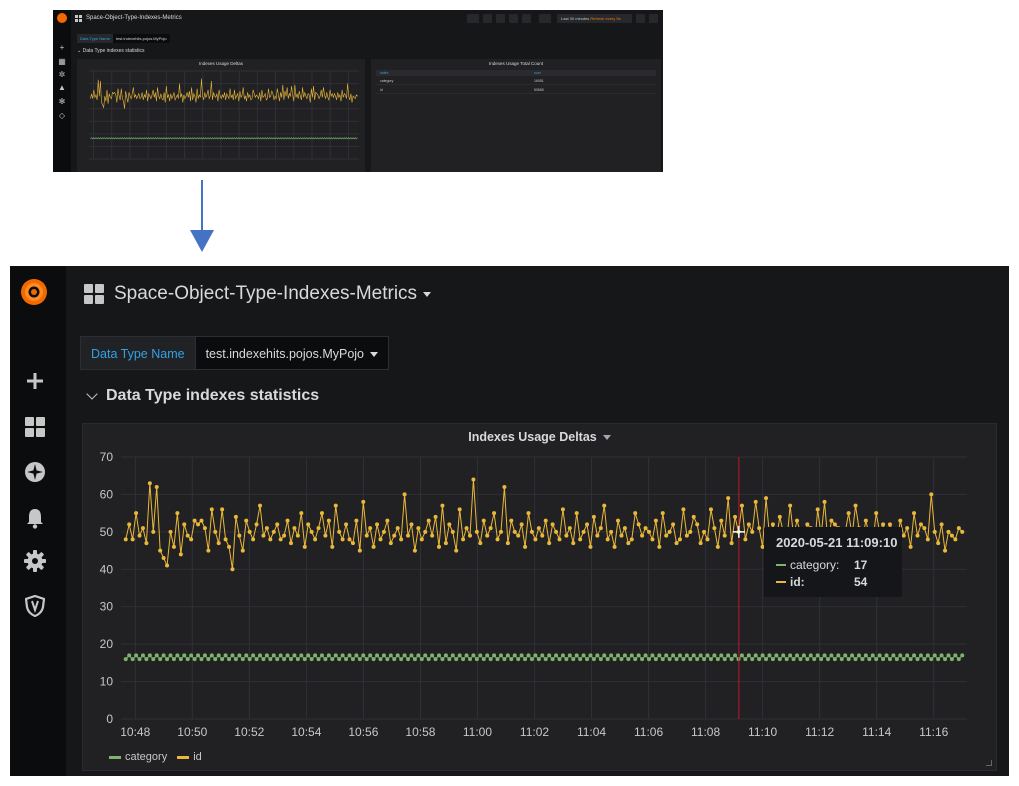 This screenshot has height=786, width=1019. What do you see at coordinates (34, 292) in the screenshot?
I see `grafana-logo-icon` at bounding box center [34, 292].